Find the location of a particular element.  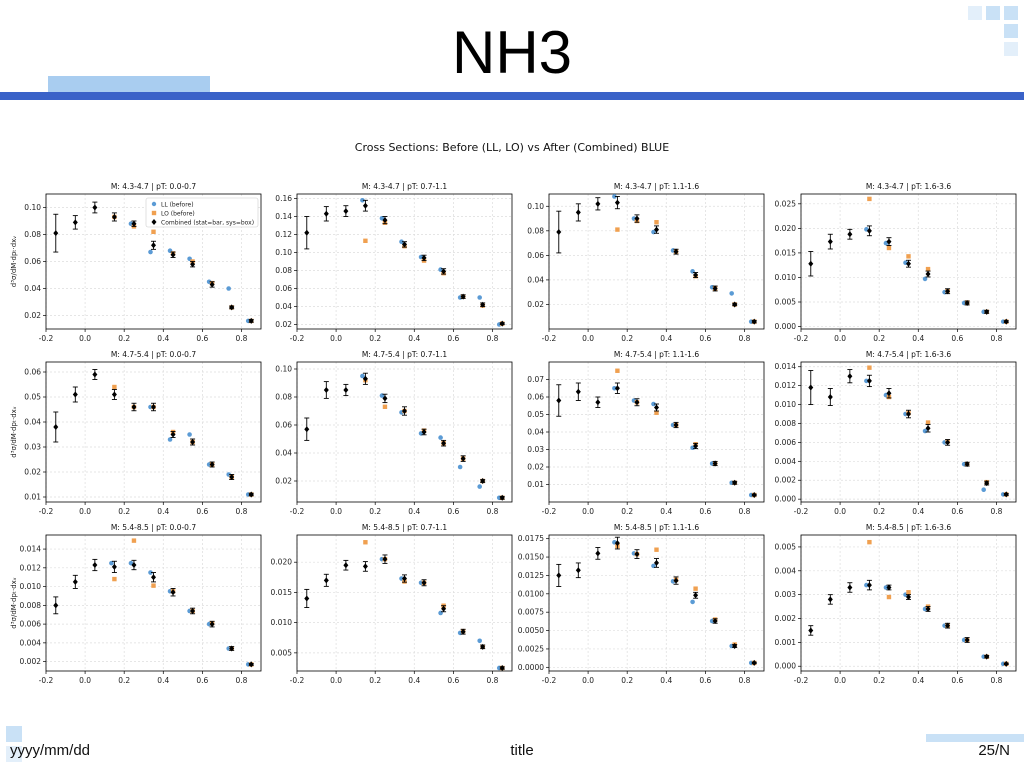

y-tick-label: 0.12 is located at coordinates (283, 234).